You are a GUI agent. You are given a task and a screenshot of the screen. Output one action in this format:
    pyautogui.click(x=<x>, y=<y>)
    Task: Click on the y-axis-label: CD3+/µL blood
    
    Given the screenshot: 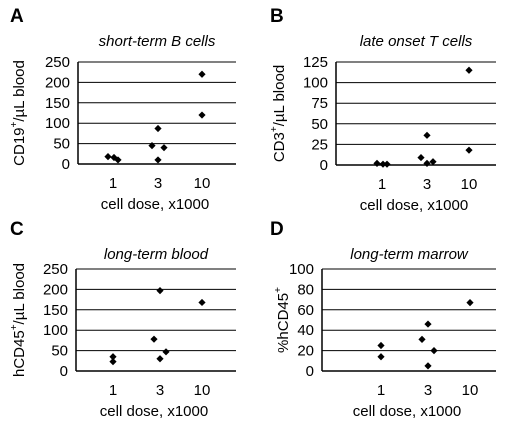 What is the action you would take?
    pyautogui.click(x=278, y=113)
    